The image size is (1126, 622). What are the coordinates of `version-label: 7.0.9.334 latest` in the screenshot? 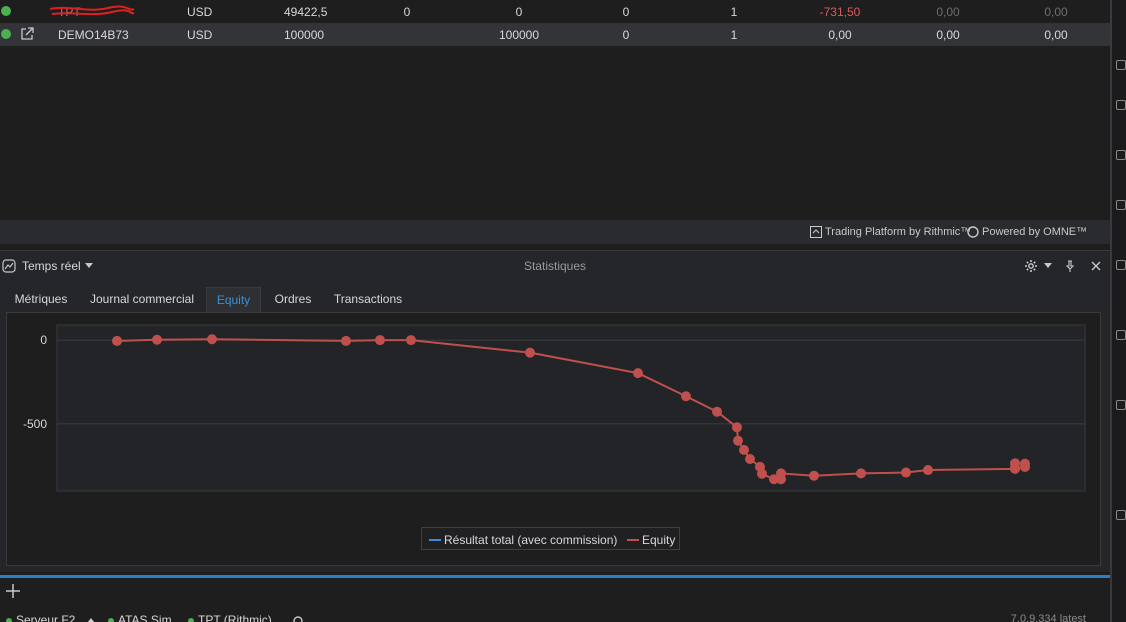 It's located at (1048, 617).